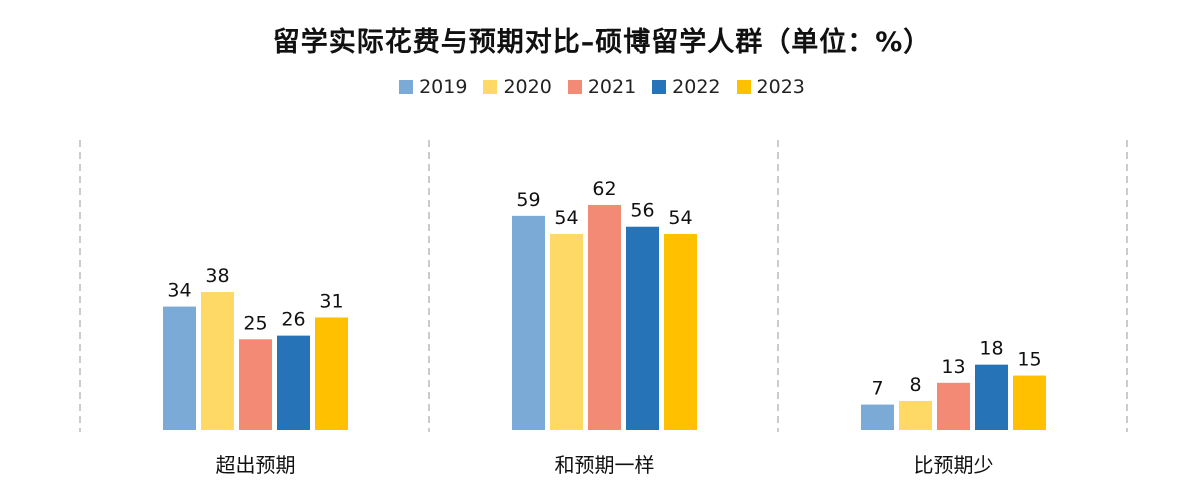  Describe the element at coordinates (780, 87) in the screenshot. I see `legend-label: 2023` at that location.